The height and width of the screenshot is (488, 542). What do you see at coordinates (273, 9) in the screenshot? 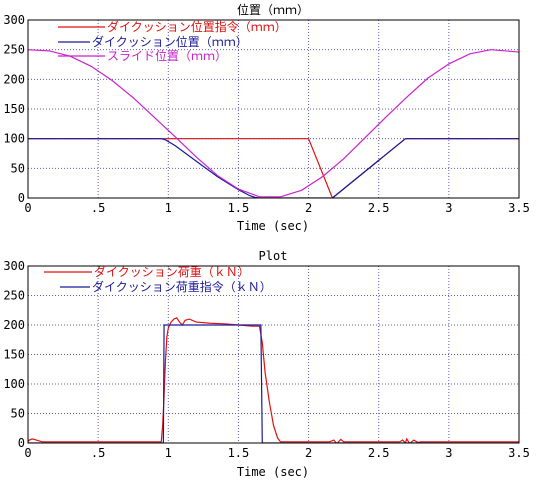
I see `chart-title: 位置（ｍｍ）` at bounding box center [273, 9].